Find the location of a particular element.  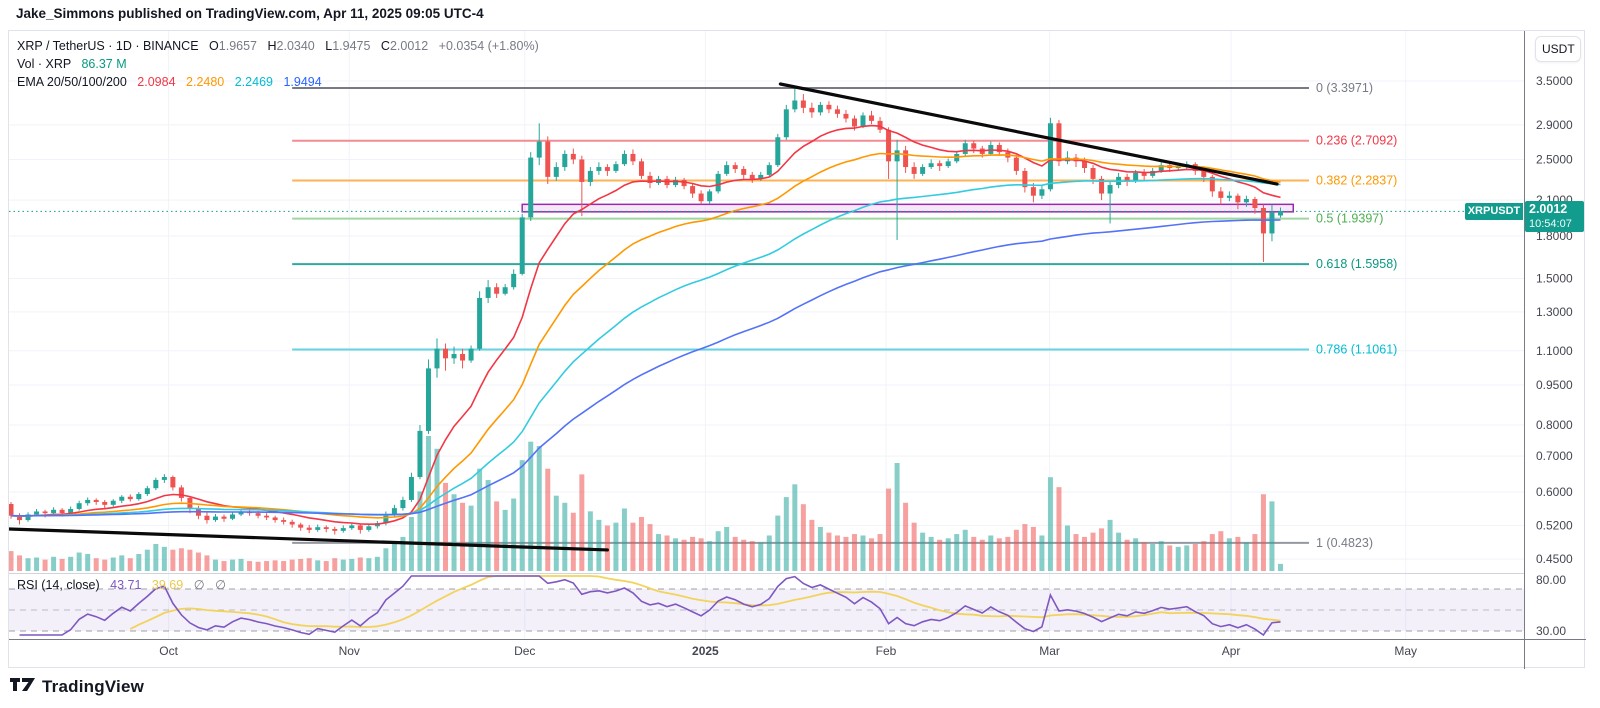

rsi-tick-label: 80.00 is located at coordinates (1551, 580).